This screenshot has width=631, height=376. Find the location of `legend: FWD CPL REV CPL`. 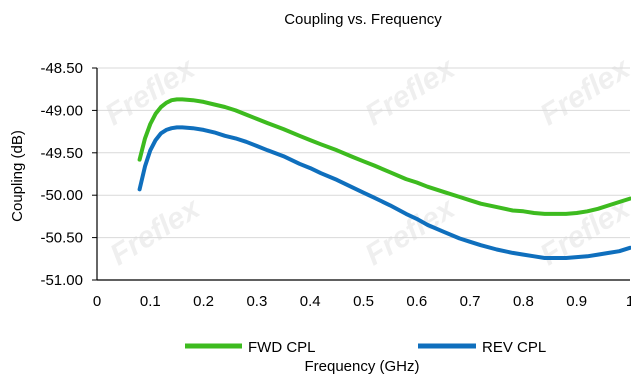

legend: FWD CPL REV CPL is located at coordinates (365, 347).